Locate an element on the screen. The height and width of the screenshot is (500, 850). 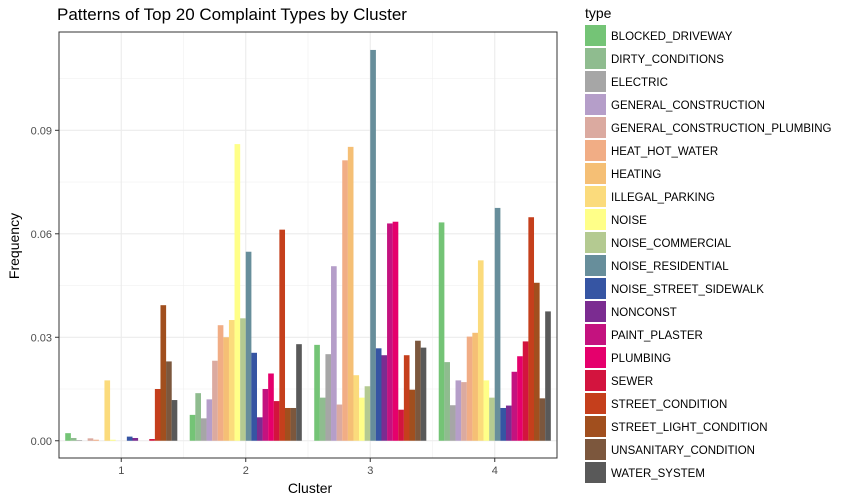
legend-key-sewer is located at coordinates (595, 380).